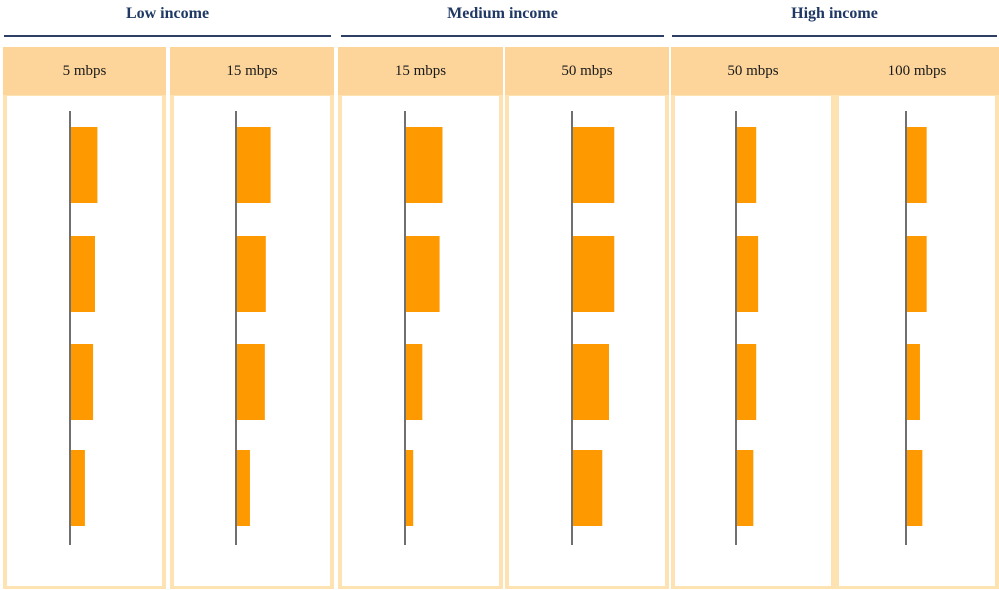 The width and height of the screenshot is (999, 590). I want to click on speed-panel: 5 mbps, so click(84, 318).